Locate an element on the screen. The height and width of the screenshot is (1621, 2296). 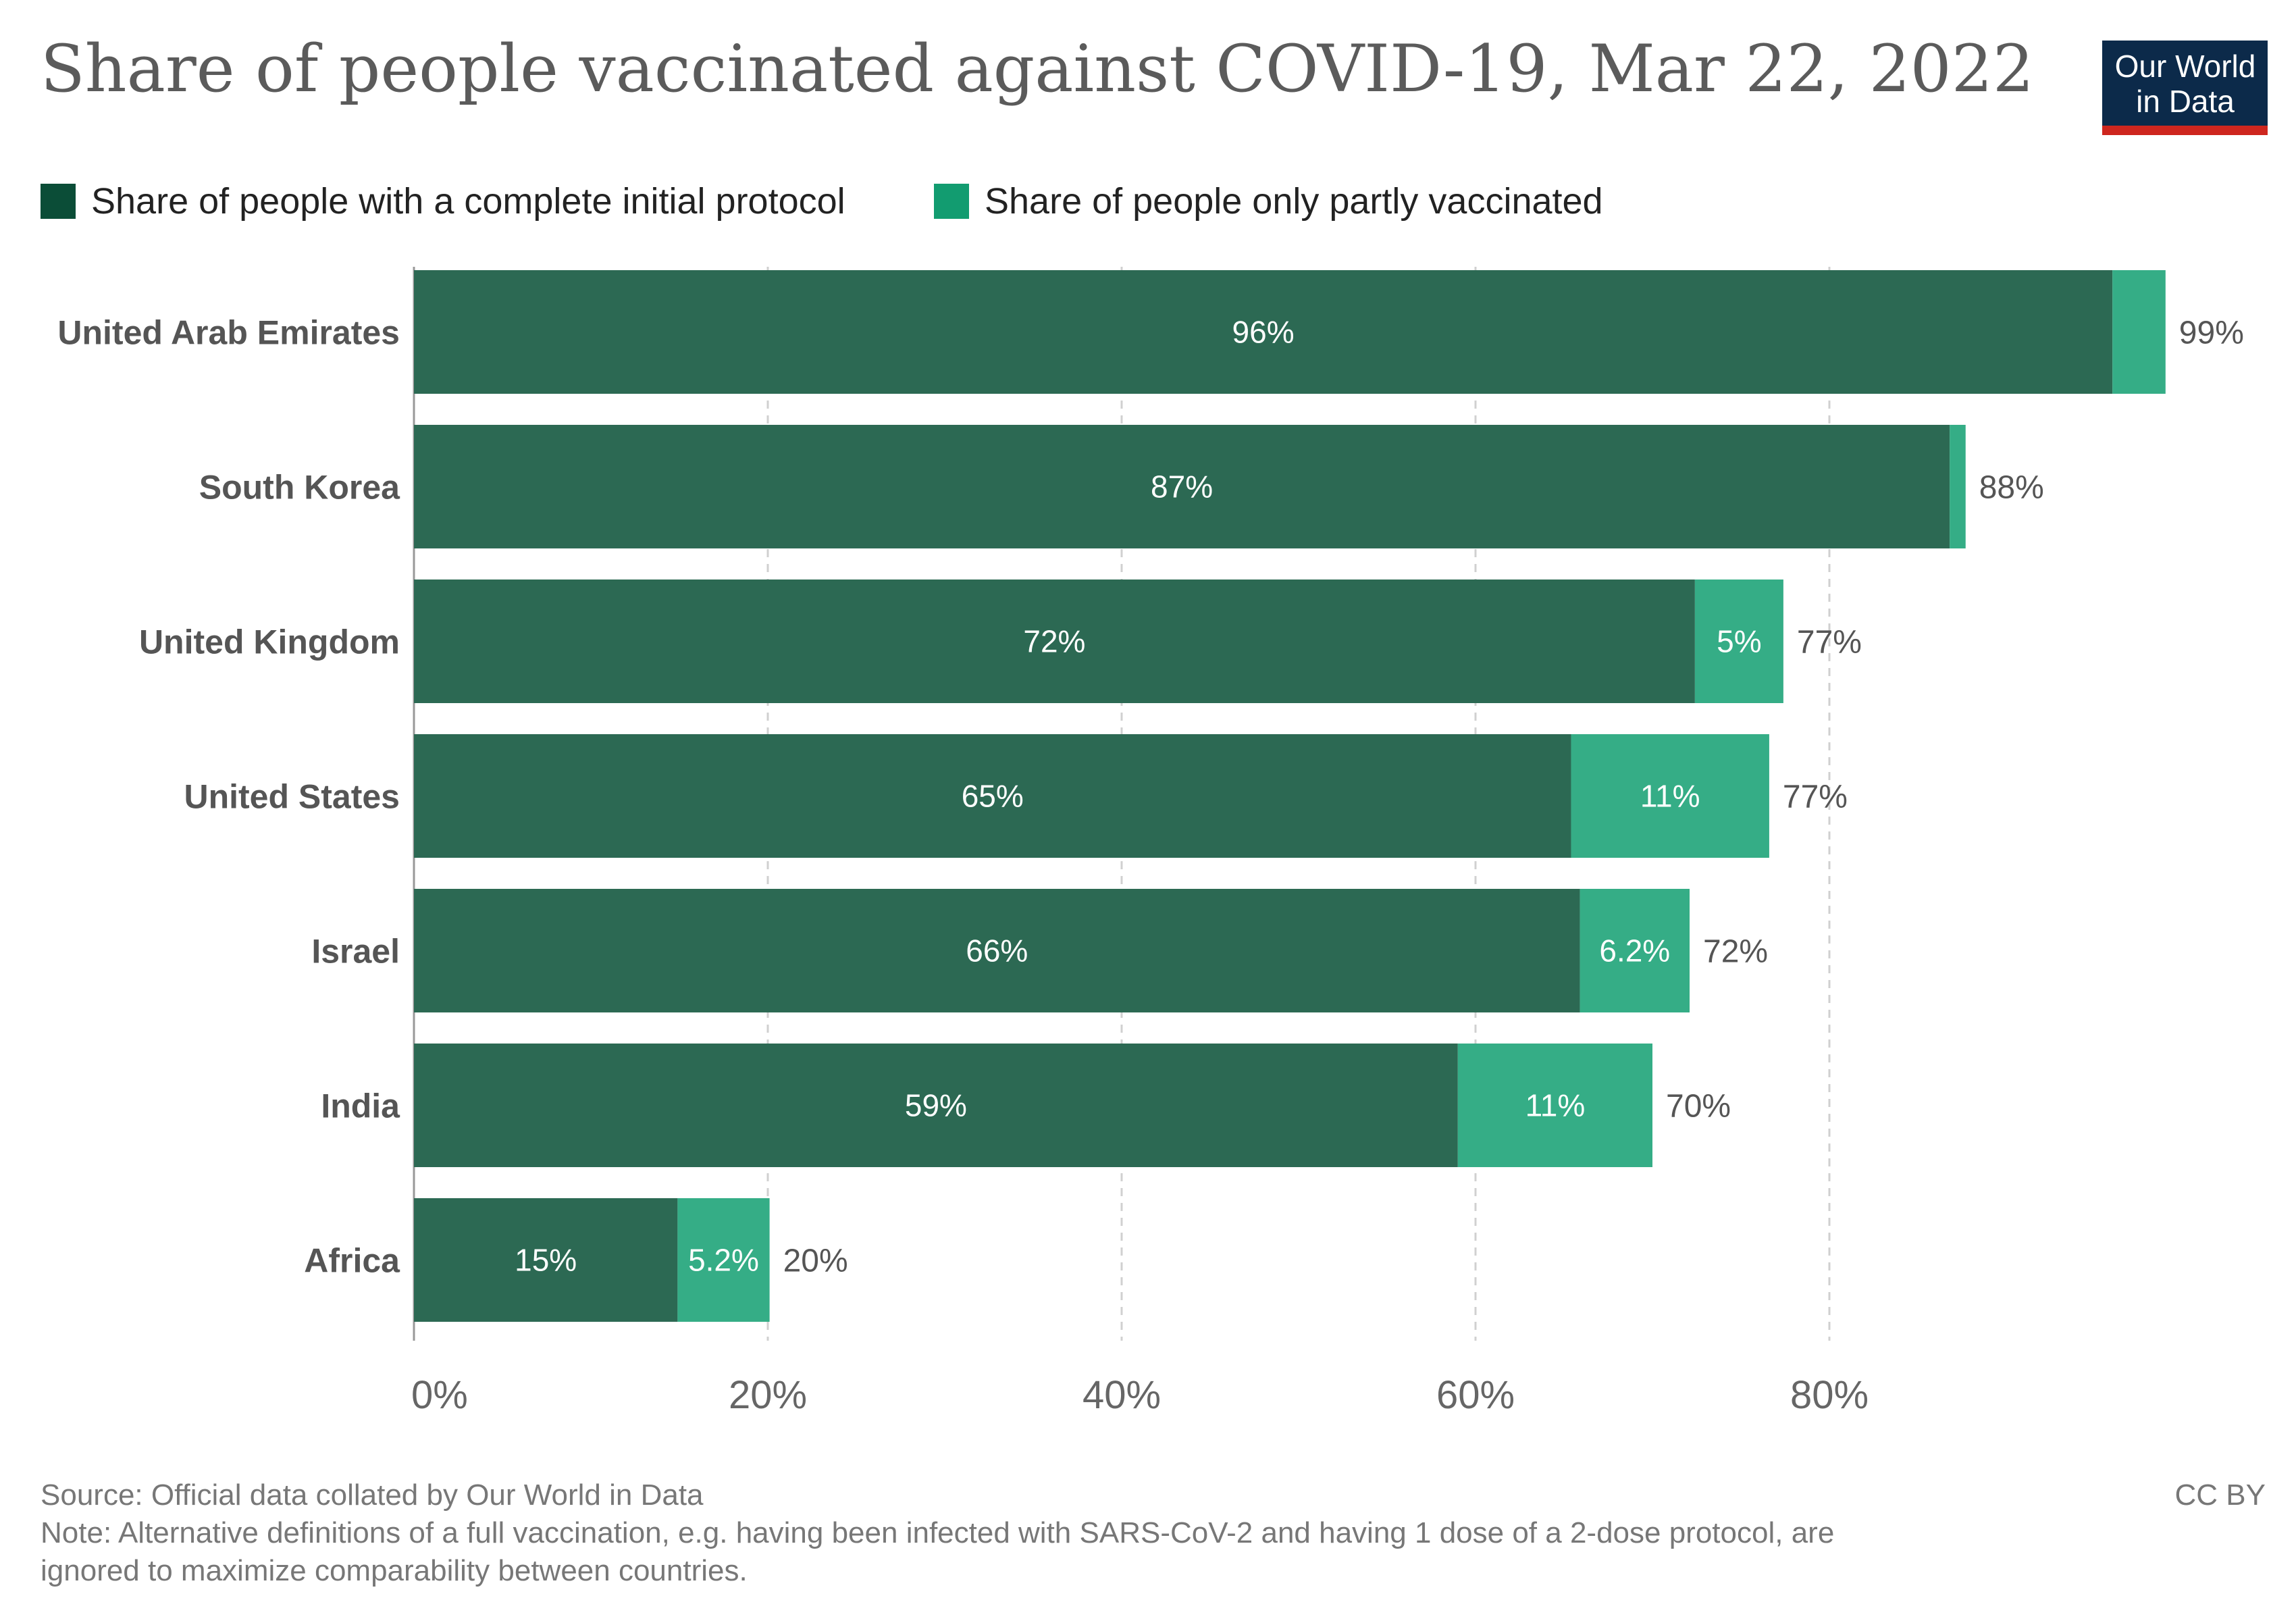
legend-swatch-complete is located at coordinates (58, 201).